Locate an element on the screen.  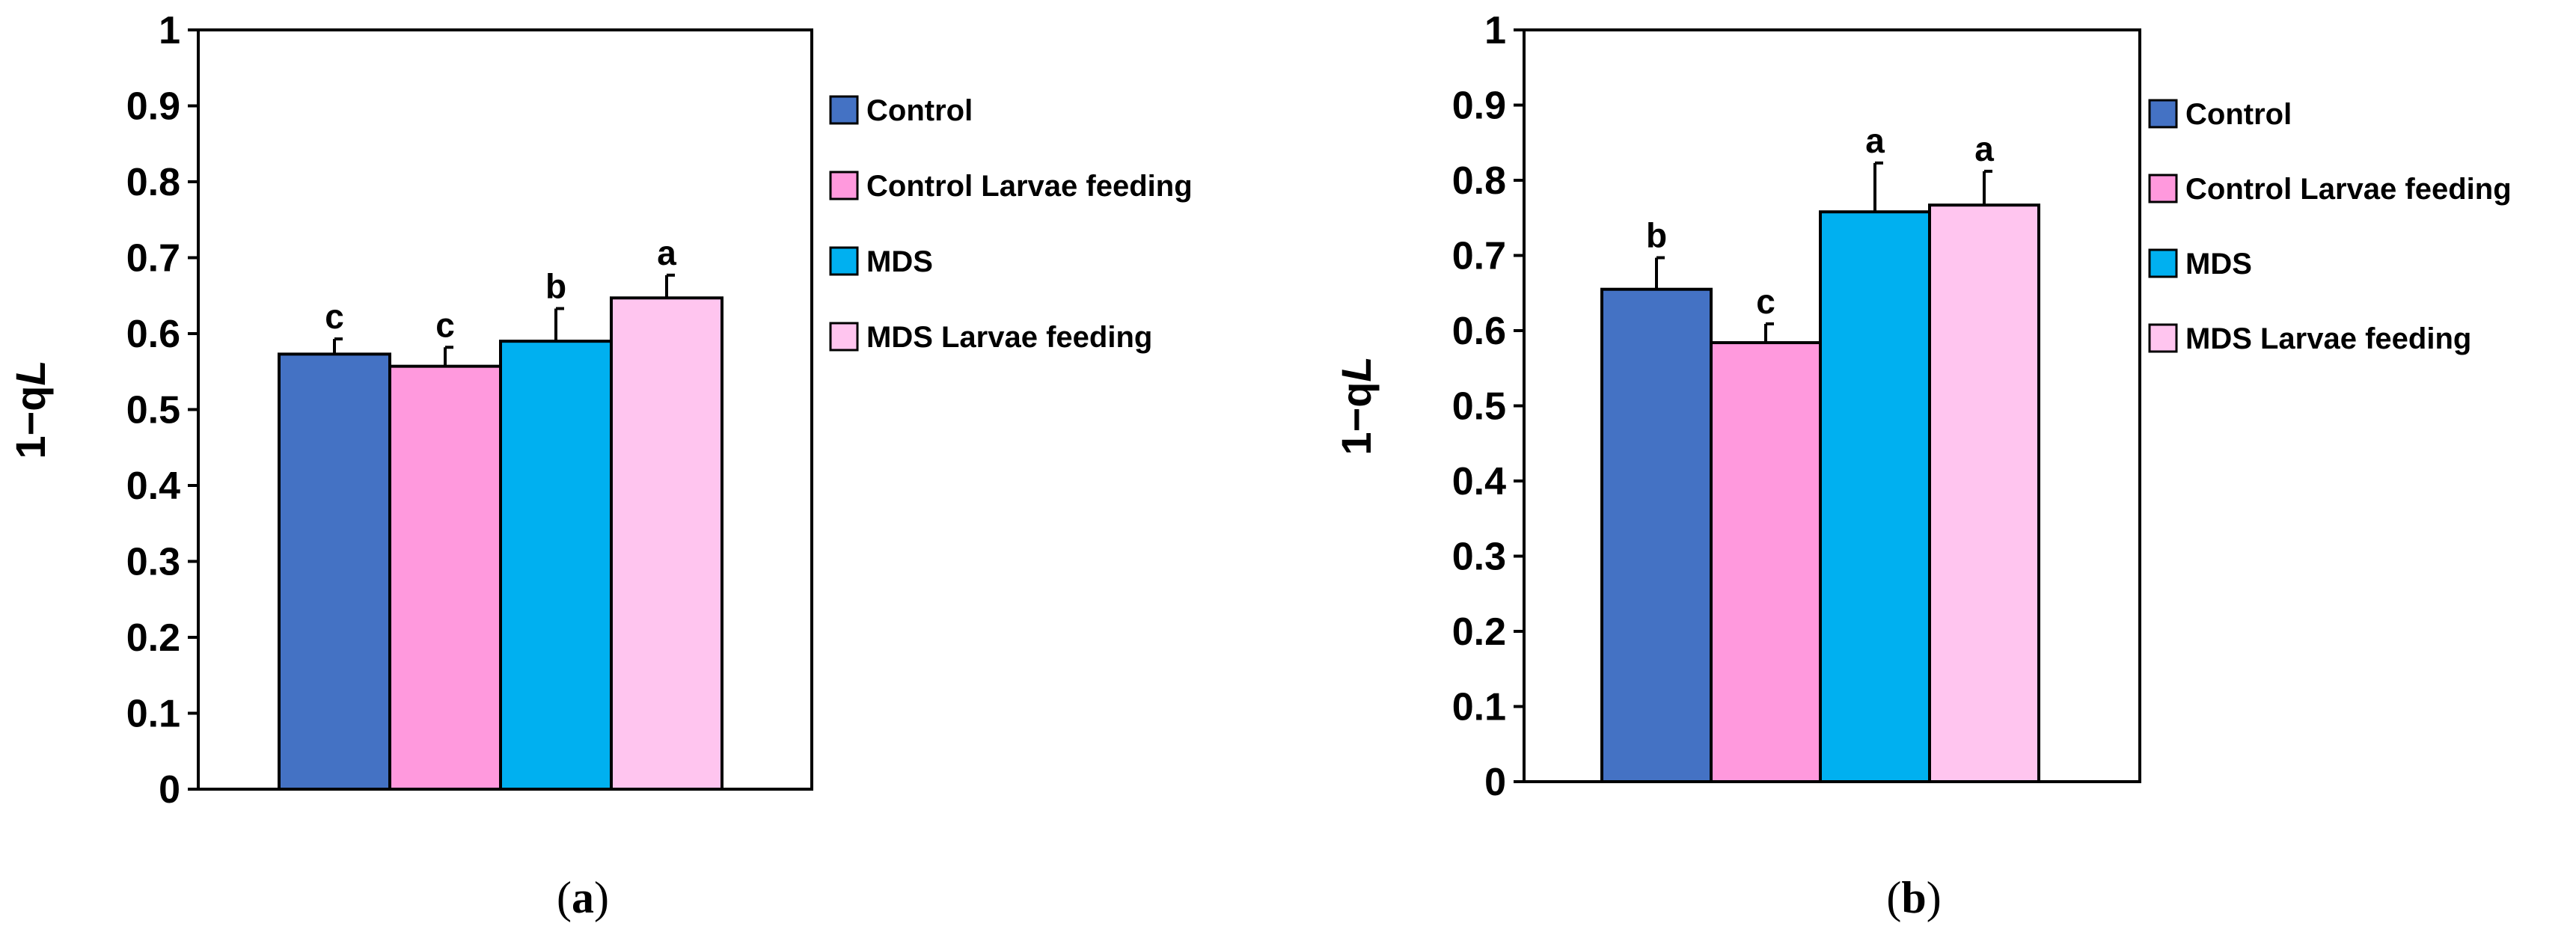
panel-label-letter: a is located at coordinates (583, 897).